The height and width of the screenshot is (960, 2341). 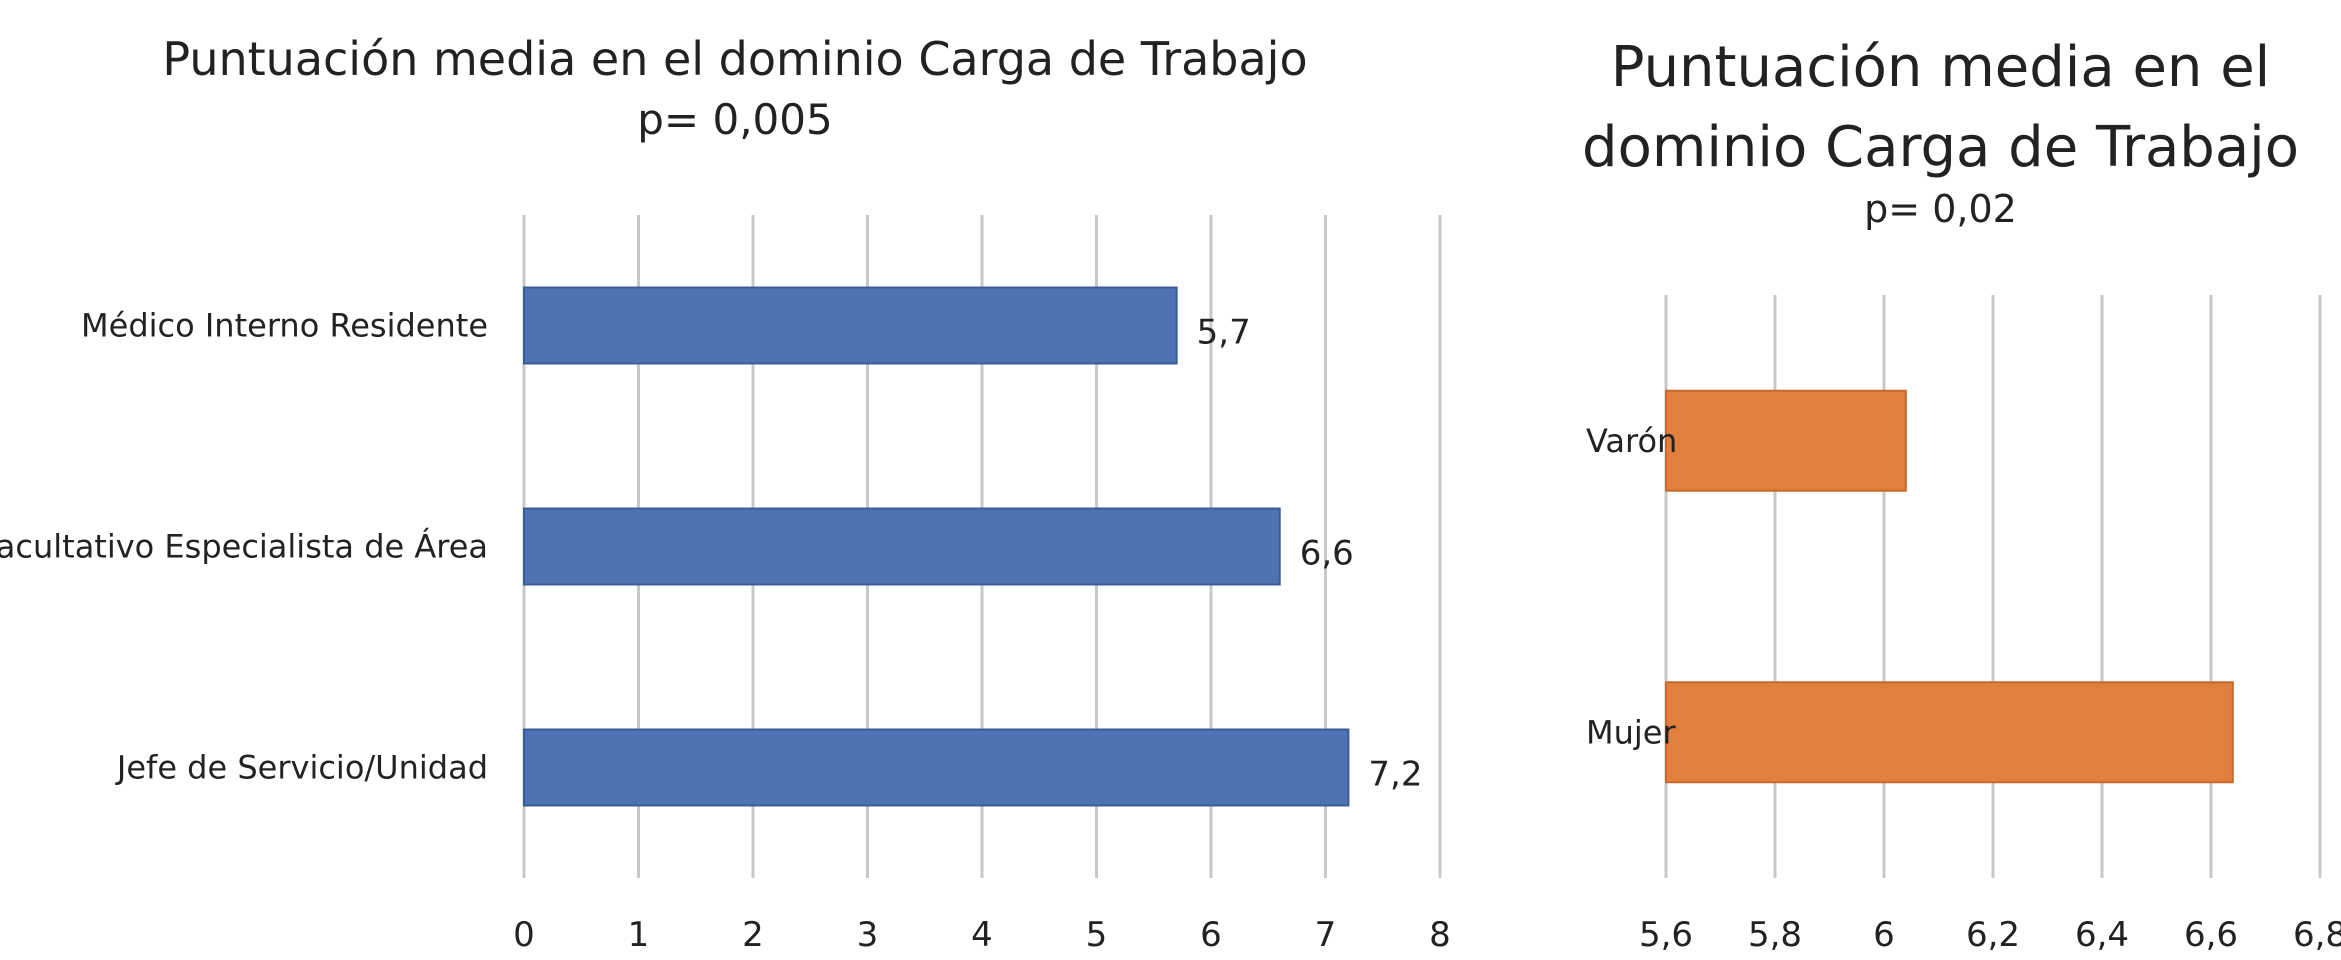 I want to click on x-tick-label: 6,6, so click(x=2211, y=935).